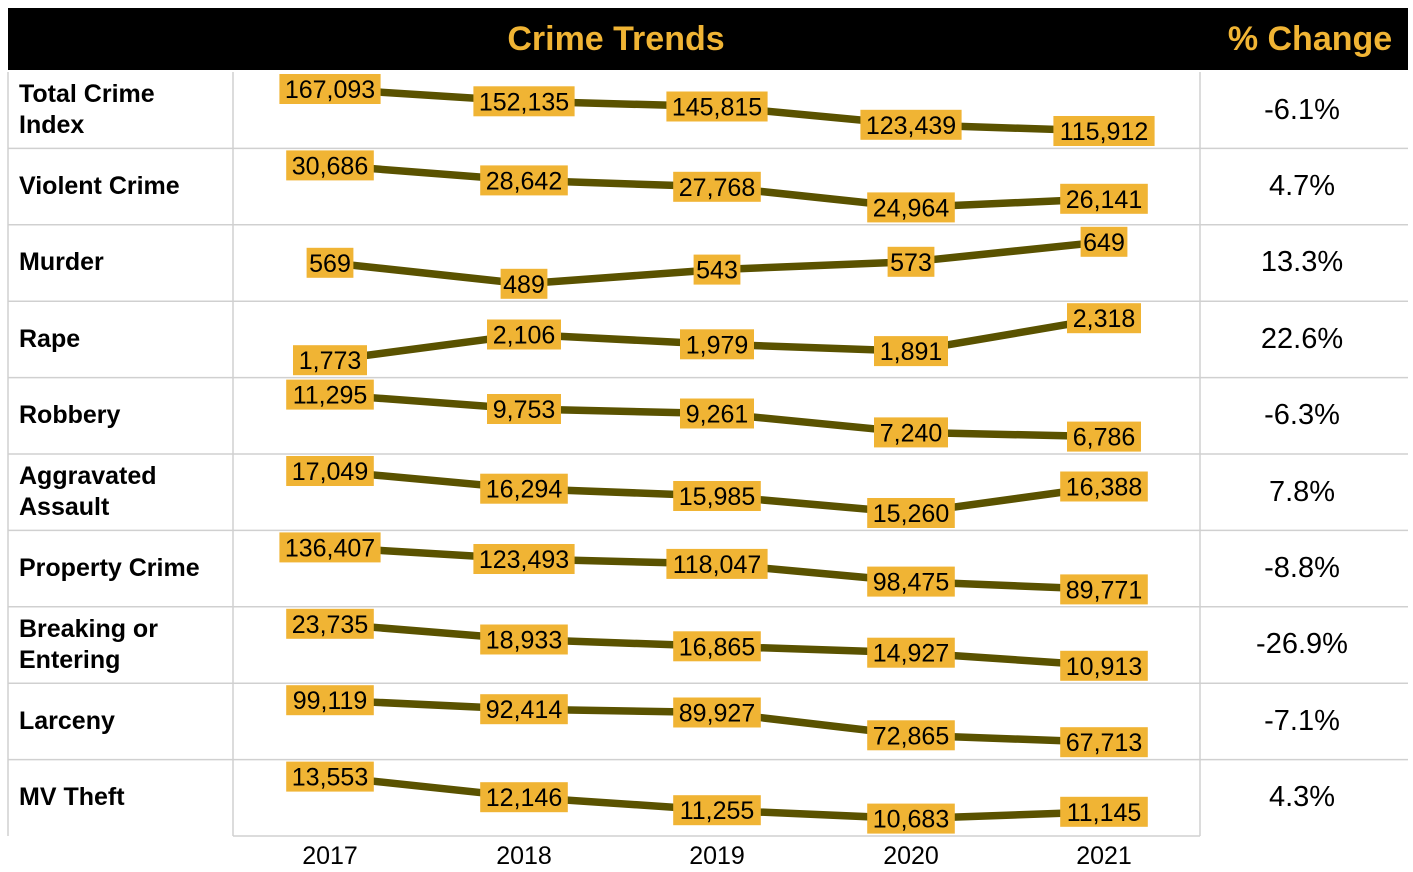  I want to click on data-label: 9,753, so click(524, 410).